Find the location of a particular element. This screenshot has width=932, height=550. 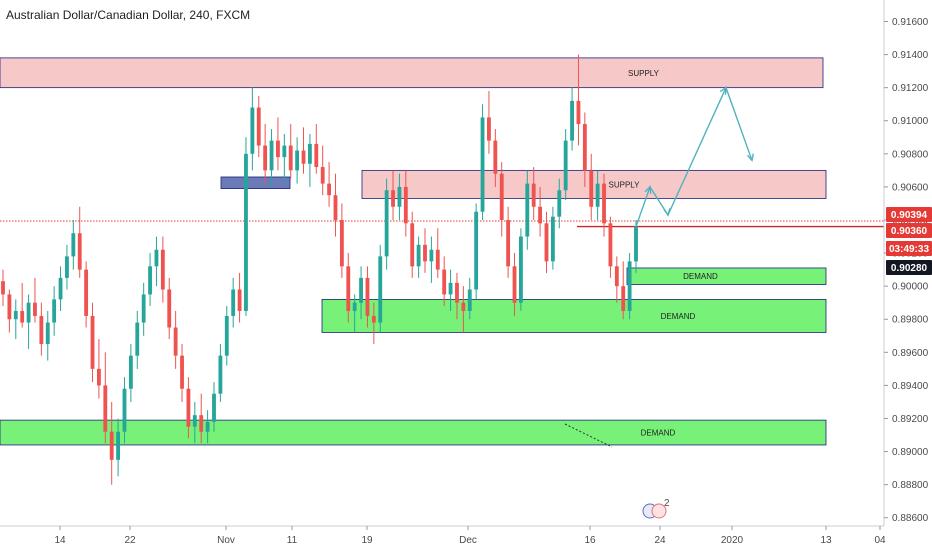

price-tag-label: 0.90280 is located at coordinates (909, 268).